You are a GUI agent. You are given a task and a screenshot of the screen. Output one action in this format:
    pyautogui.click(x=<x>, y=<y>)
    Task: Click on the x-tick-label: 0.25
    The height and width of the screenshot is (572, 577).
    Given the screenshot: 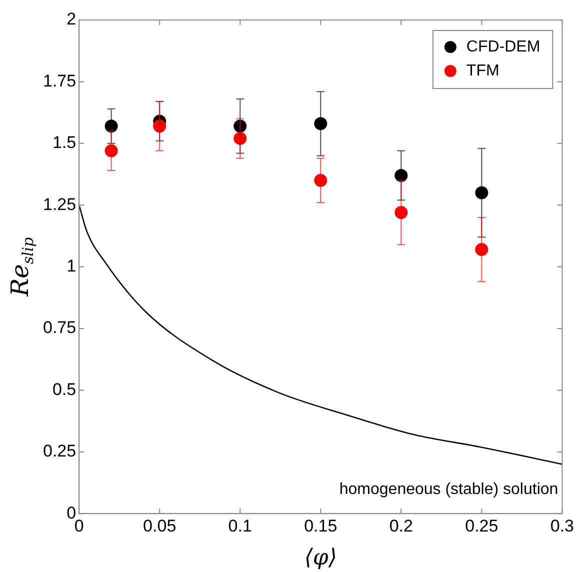 What is the action you would take?
    pyautogui.click(x=481, y=526)
    